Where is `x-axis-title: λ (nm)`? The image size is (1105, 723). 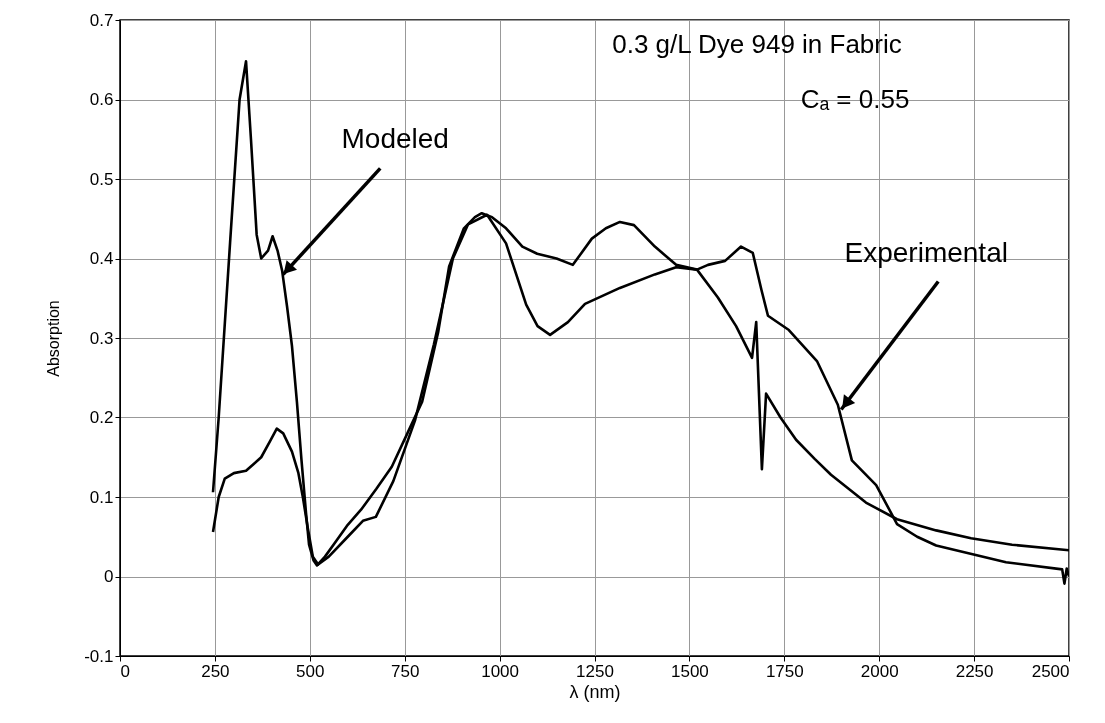 x-axis-title: λ (nm) is located at coordinates (595, 691).